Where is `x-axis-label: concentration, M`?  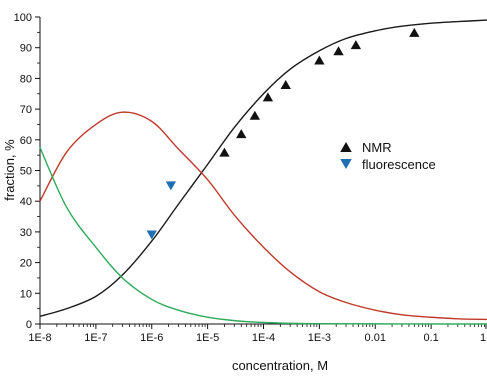
x-axis-label: concentration, M is located at coordinates (280, 365).